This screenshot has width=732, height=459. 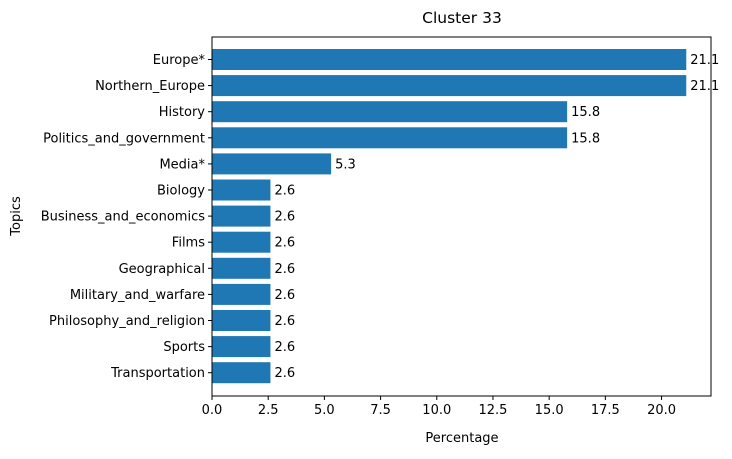 I want to click on x-tick-label: 0.0, so click(x=212, y=410).